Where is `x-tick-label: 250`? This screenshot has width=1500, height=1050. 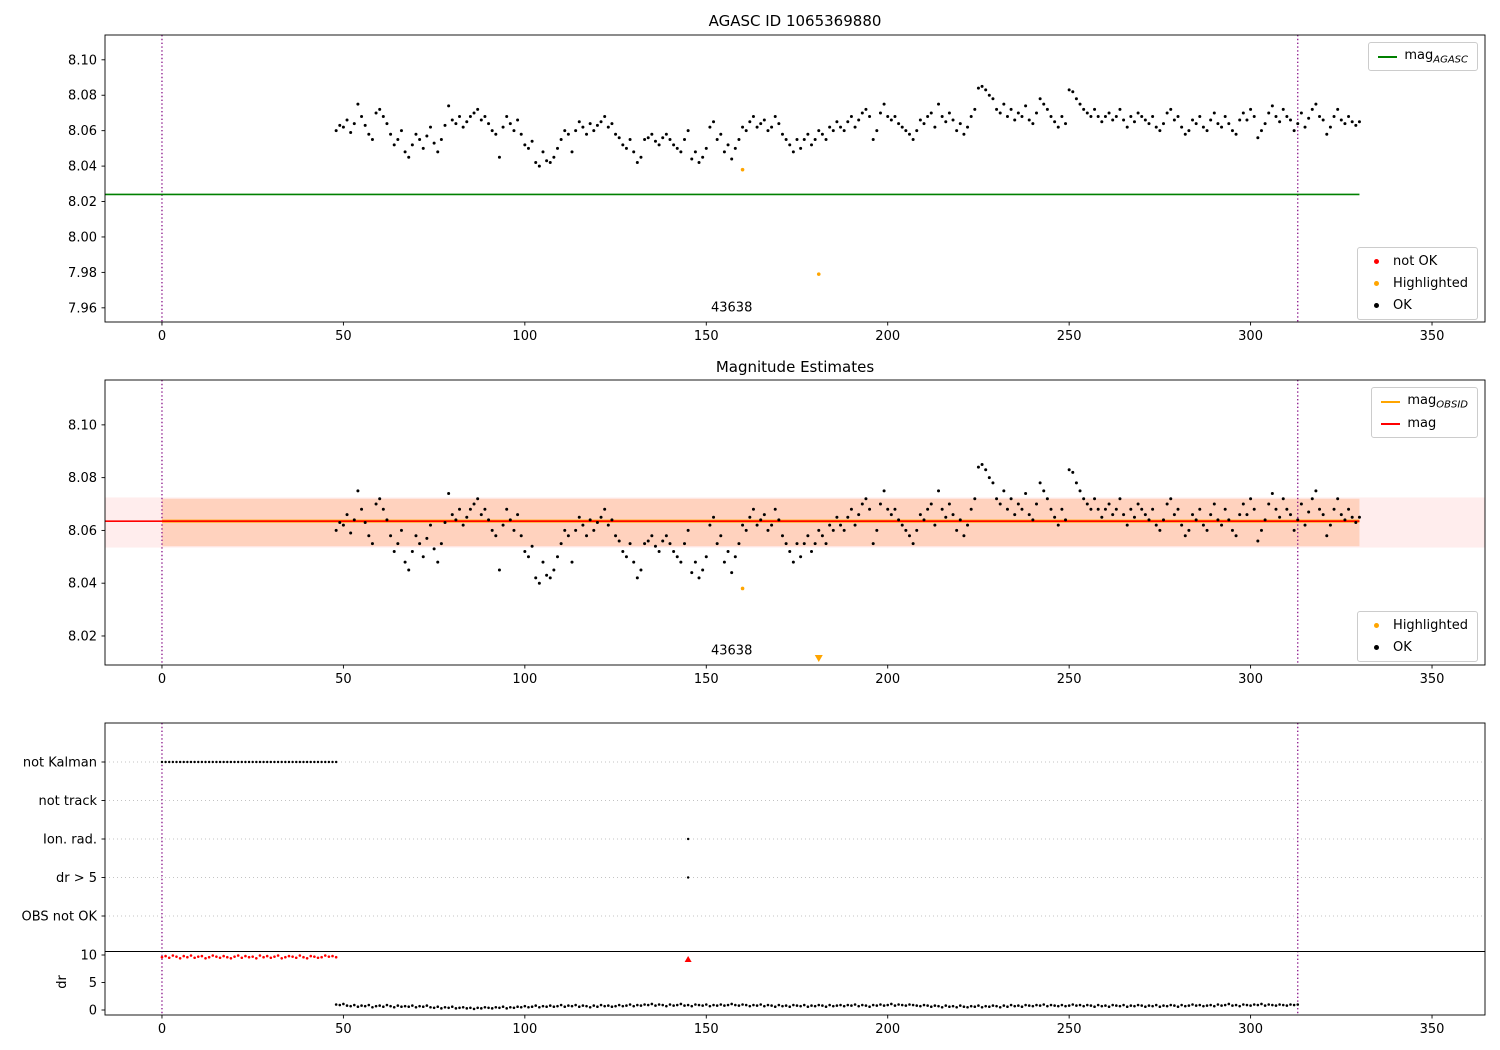 x-tick-label: 250 is located at coordinates (1069, 1029).